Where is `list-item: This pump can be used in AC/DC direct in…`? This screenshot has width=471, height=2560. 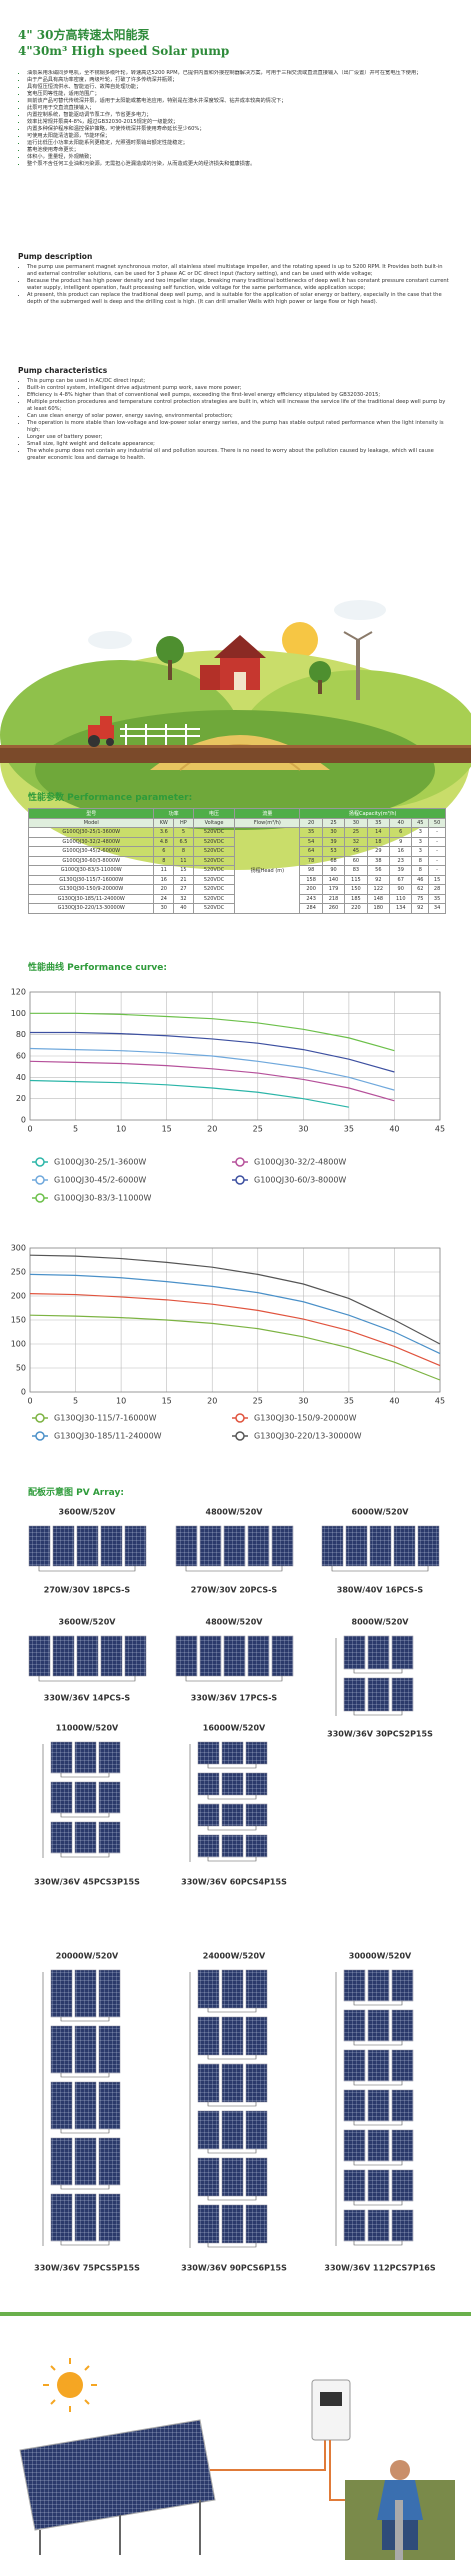
list-item: This pump can be used in AC/DC direct in… is located at coordinates (238, 381).